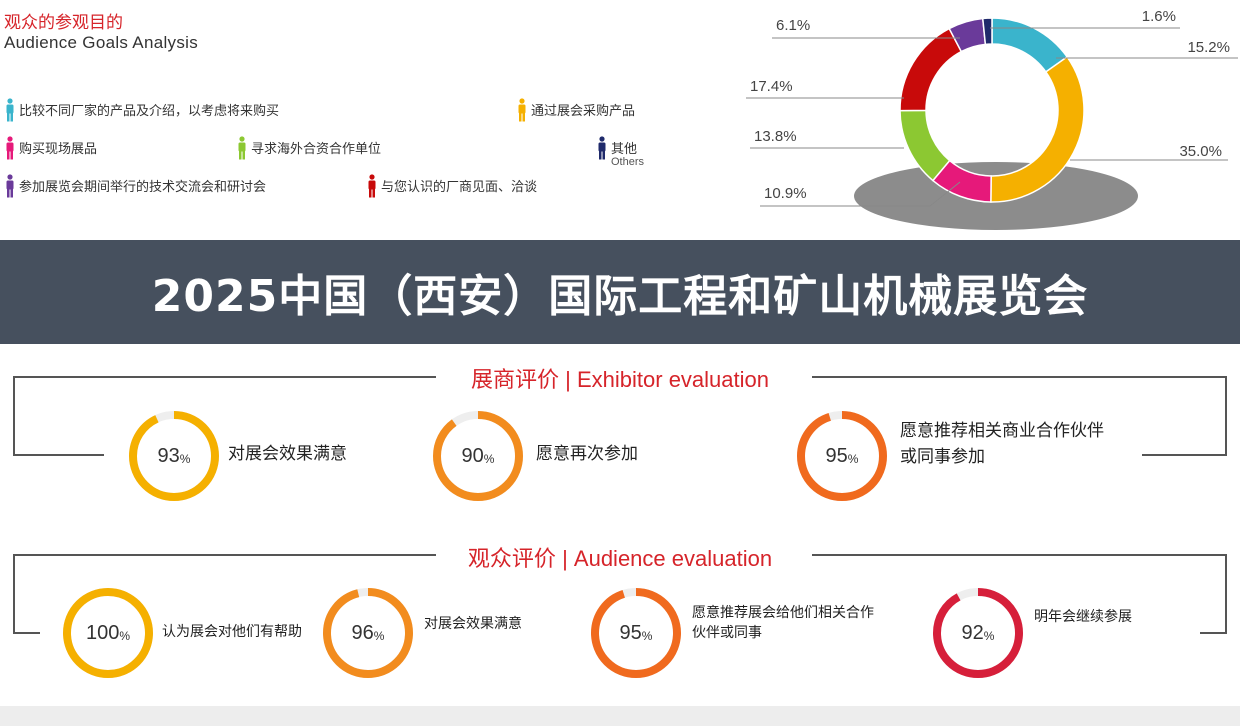 Image resolution: width=1240 pixels, height=726 pixels. I want to click on legend-item-purchase: 通过展会采购产品, so click(576, 110).